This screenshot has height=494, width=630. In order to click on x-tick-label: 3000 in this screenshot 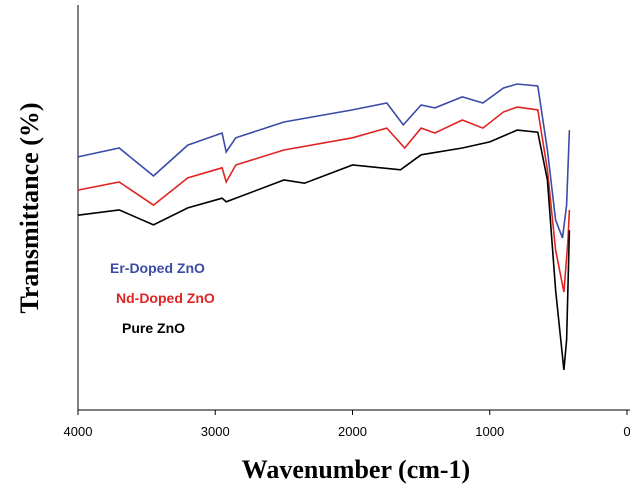, I will do `click(215, 431)`.